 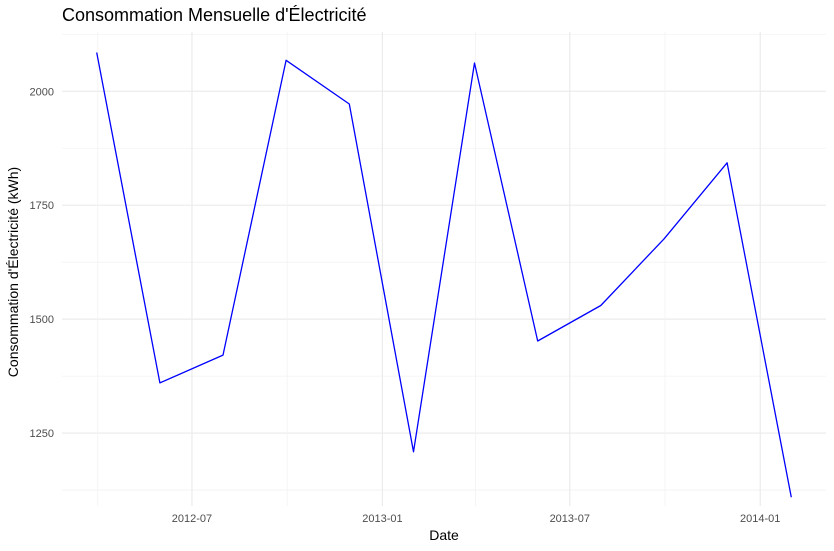 I want to click on x-tick-label: 2014-01, so click(x=760, y=519).